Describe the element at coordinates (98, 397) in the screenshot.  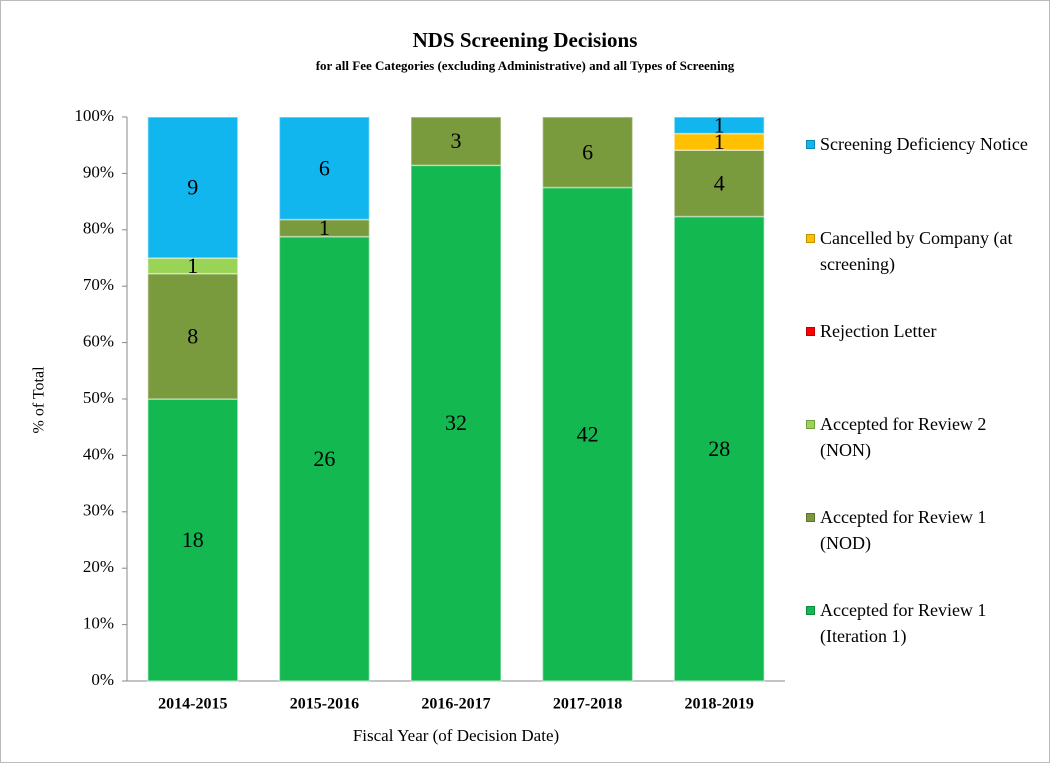
I see `y-tick-label: 50%` at that location.